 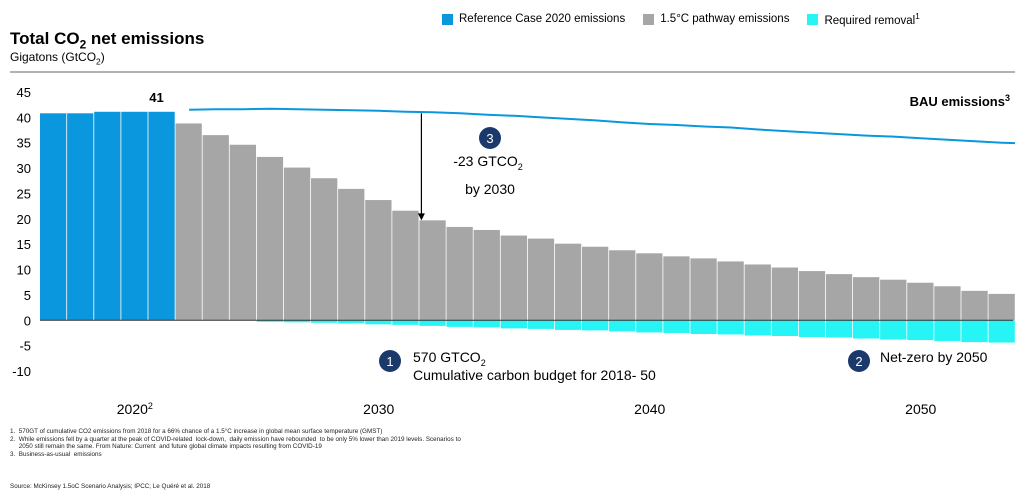 I want to click on annotation-3-line1-sub: 2, so click(x=520, y=167).